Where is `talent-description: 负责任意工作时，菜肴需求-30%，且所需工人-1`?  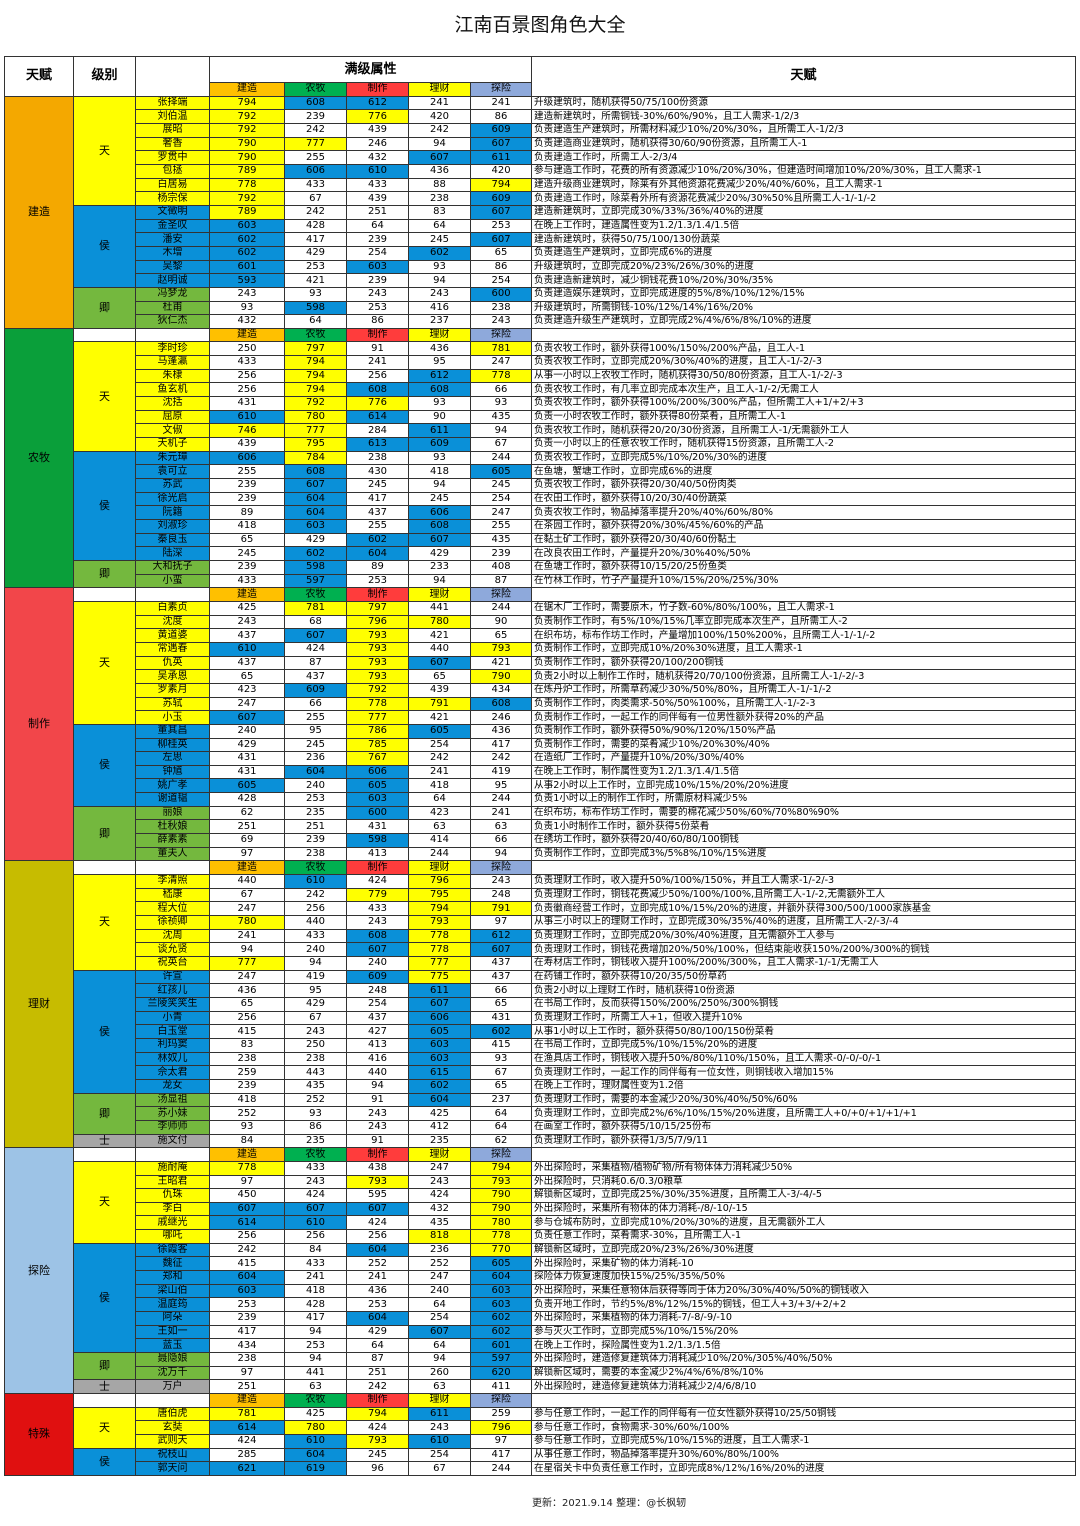 talent-description: 负责任意工作时，菜肴需求-30%，且所需工人-1 is located at coordinates (804, 1236).